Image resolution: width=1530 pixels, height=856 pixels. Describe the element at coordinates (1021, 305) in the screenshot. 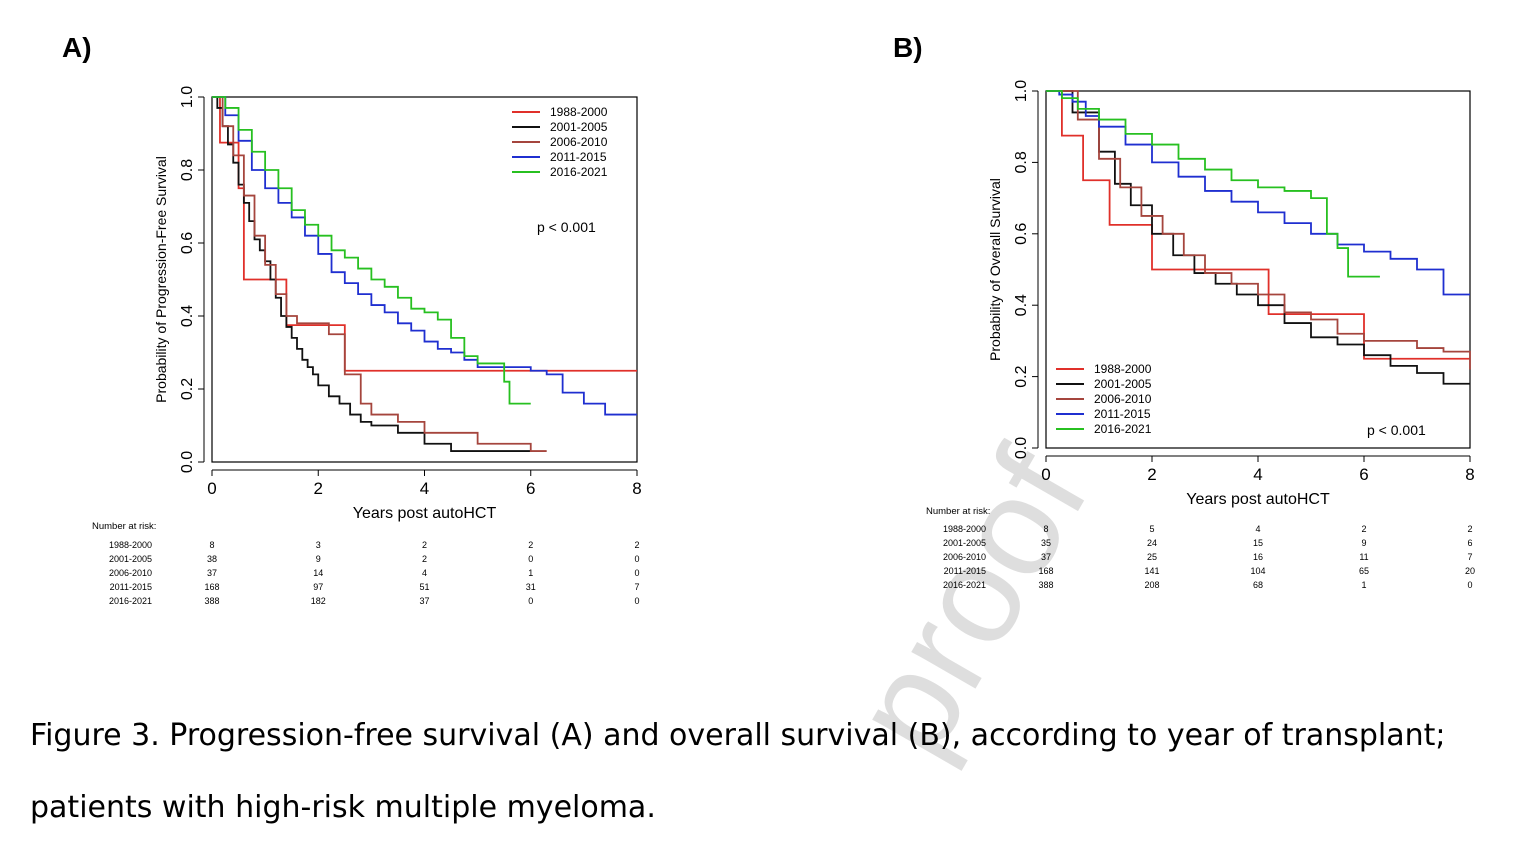

I see `y-tick-label: 0.4` at that location.